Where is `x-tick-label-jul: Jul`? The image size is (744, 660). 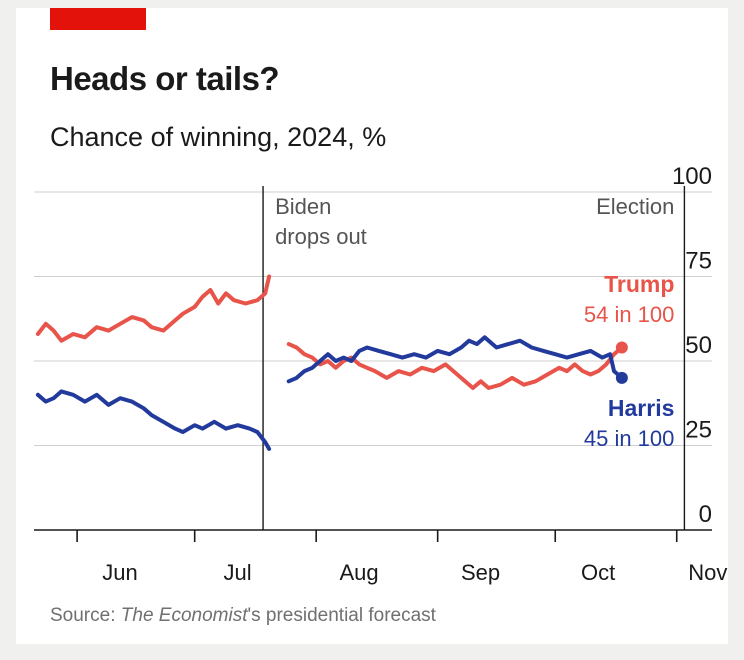
x-tick-label-jul: Jul is located at coordinates (237, 572).